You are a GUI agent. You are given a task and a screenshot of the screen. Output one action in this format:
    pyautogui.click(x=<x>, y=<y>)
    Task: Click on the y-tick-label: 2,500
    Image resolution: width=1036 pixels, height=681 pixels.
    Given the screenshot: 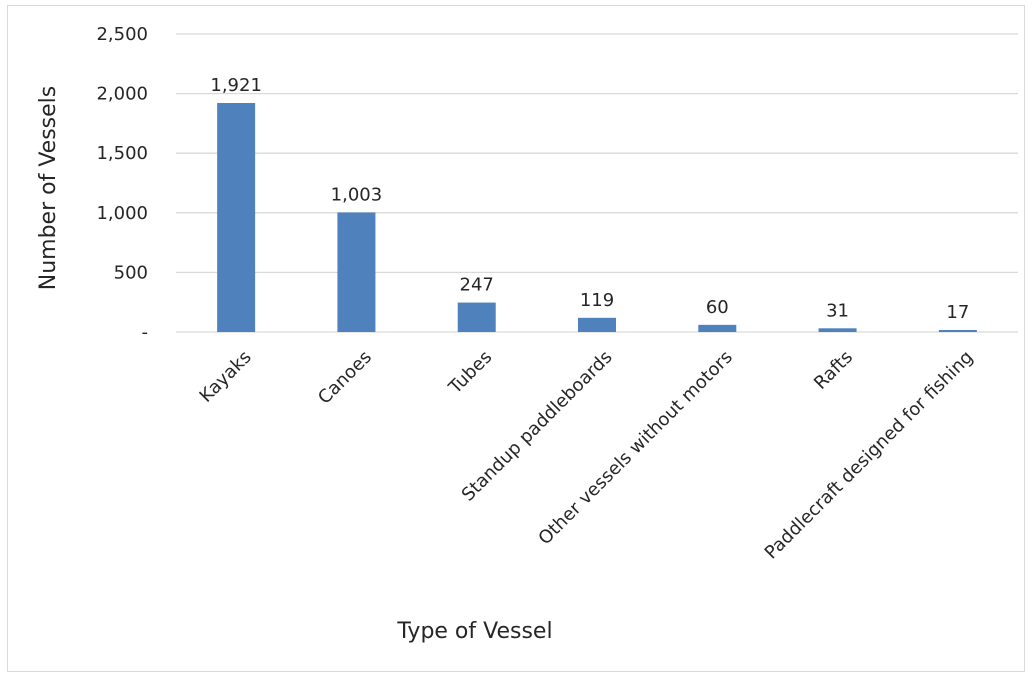 What is the action you would take?
    pyautogui.click(x=122, y=34)
    